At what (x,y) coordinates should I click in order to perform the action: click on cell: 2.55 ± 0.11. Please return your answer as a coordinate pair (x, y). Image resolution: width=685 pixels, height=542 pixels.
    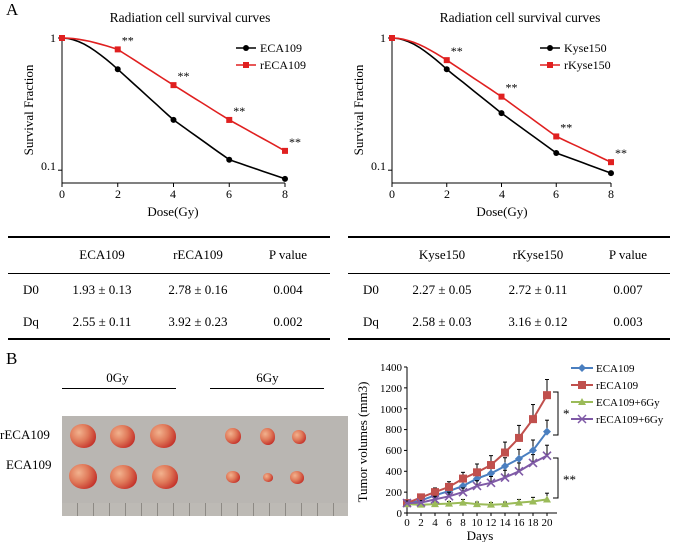
    Looking at the image, I should click on (102, 323).